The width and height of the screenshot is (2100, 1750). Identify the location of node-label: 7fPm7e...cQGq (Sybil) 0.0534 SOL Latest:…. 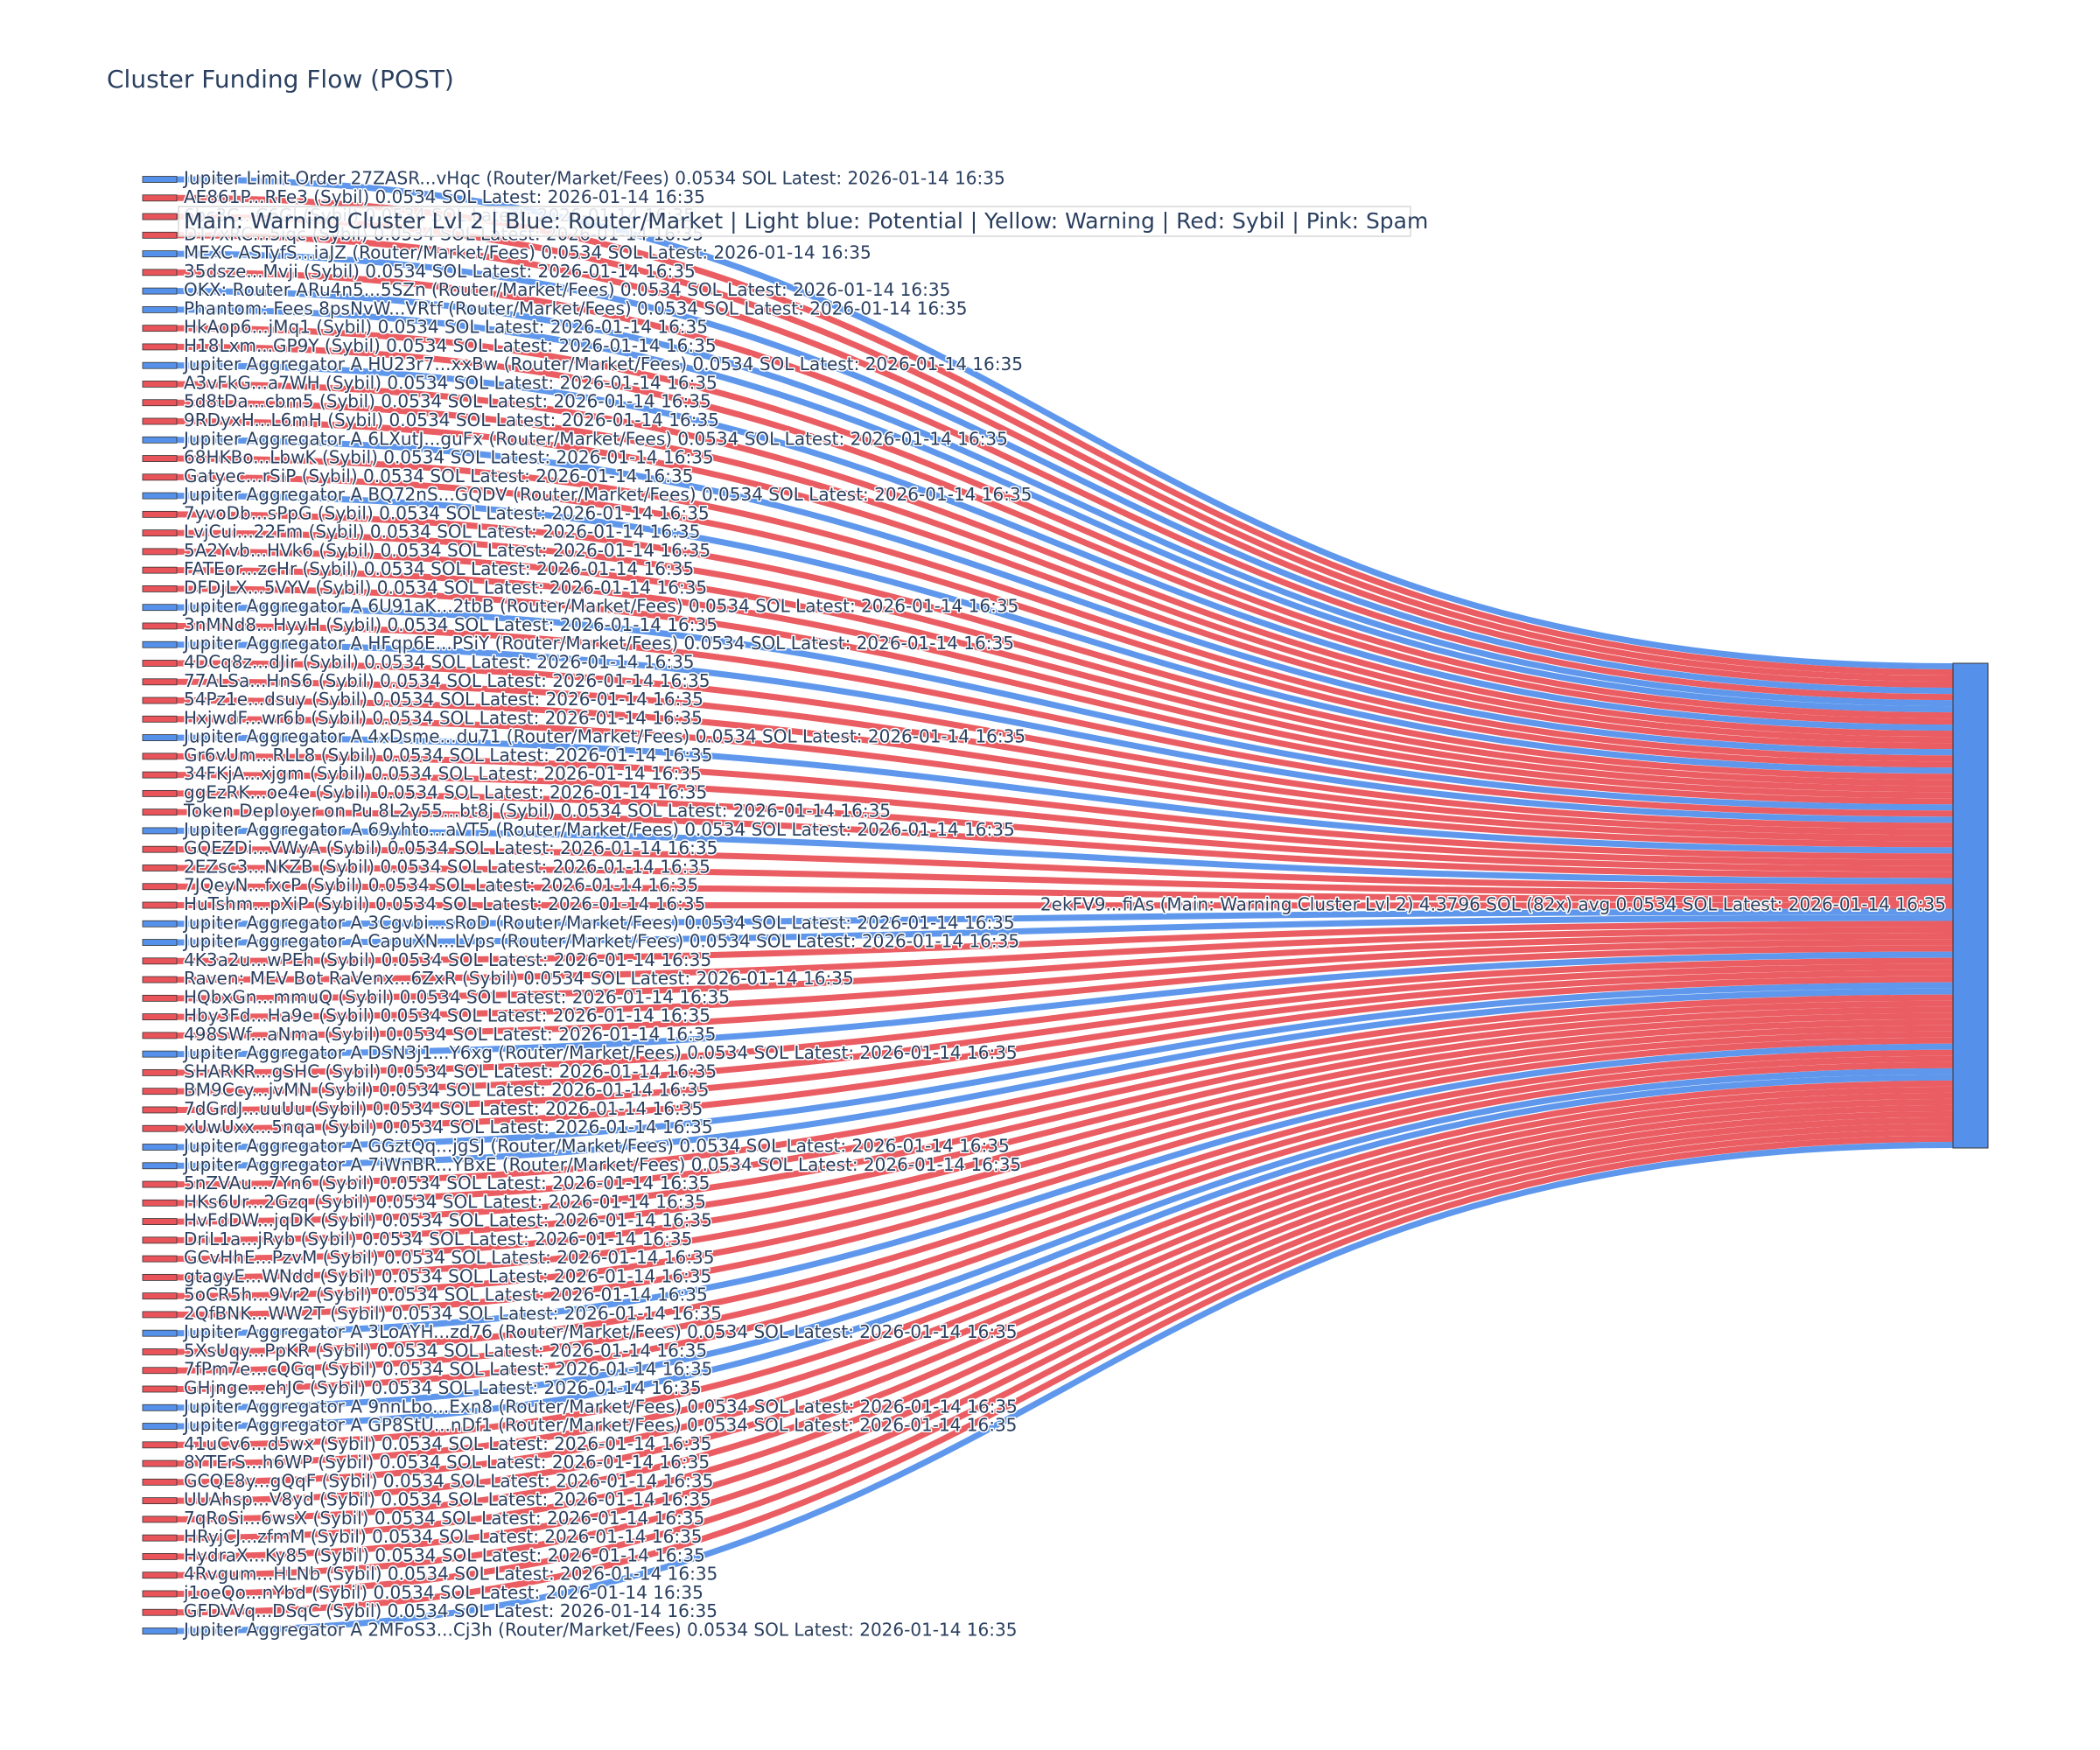
(448, 1369).